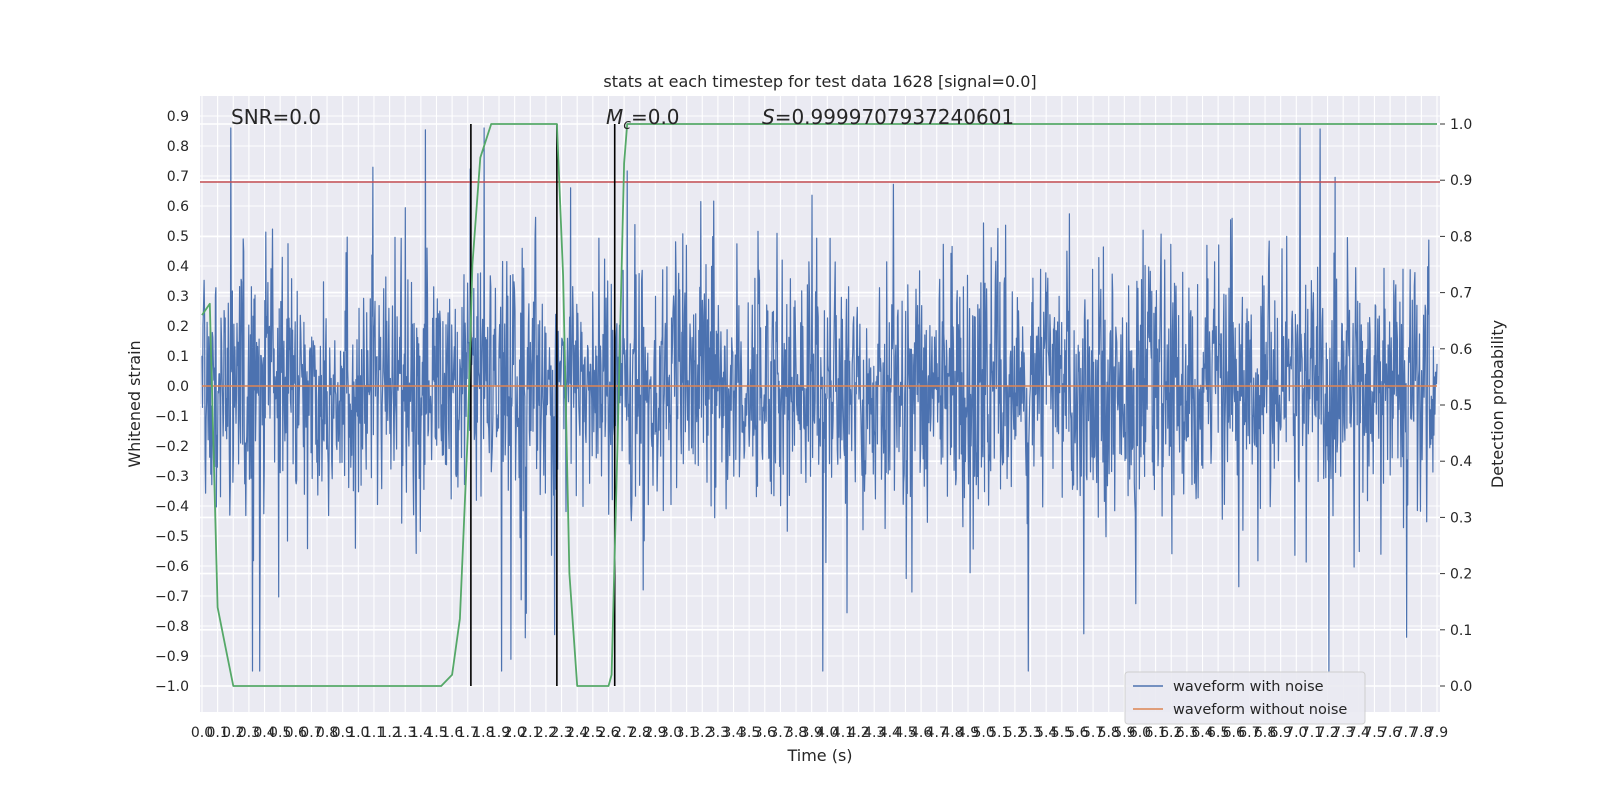  What do you see at coordinates (643, 119) in the screenshot?
I see `chirp-mass-annotation: Mc=0.0` at bounding box center [643, 119].